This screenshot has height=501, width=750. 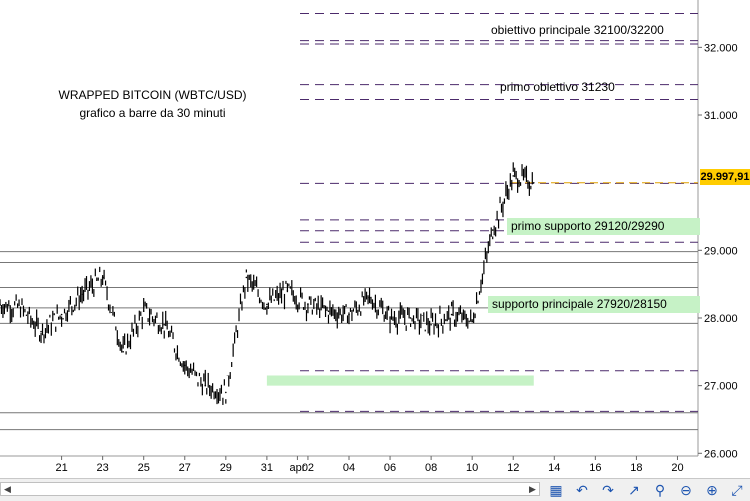 I want to click on fit-all-icon: ⤢, so click(x=737, y=490).